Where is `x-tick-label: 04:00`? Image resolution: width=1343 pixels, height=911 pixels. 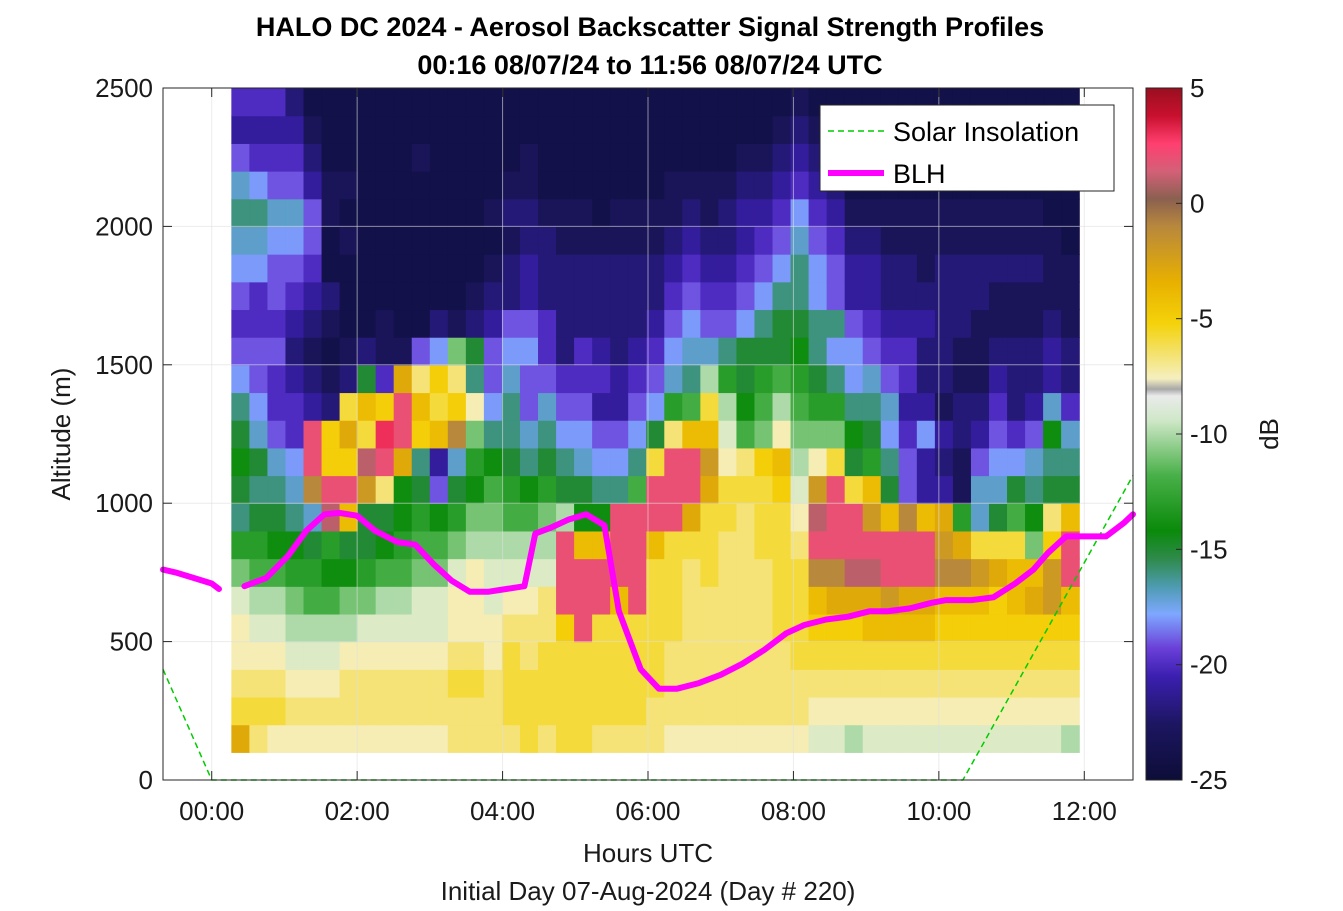
x-tick-label: 04:00 is located at coordinates (502, 811).